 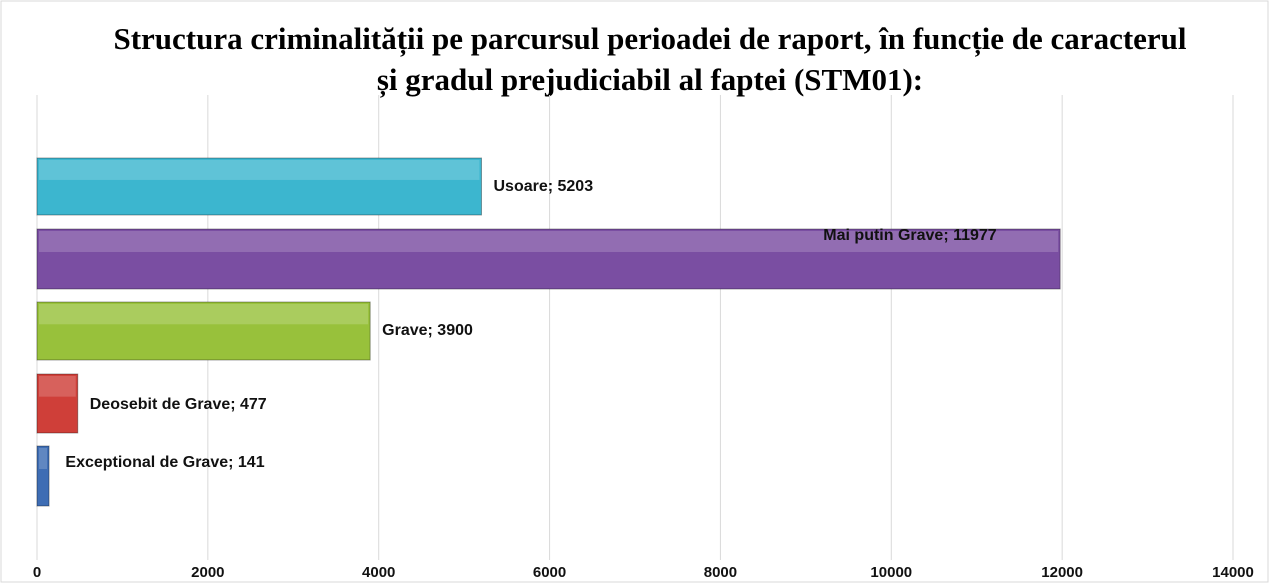 I want to click on data-label: Exceptional de Grave; 141, so click(x=165, y=462).